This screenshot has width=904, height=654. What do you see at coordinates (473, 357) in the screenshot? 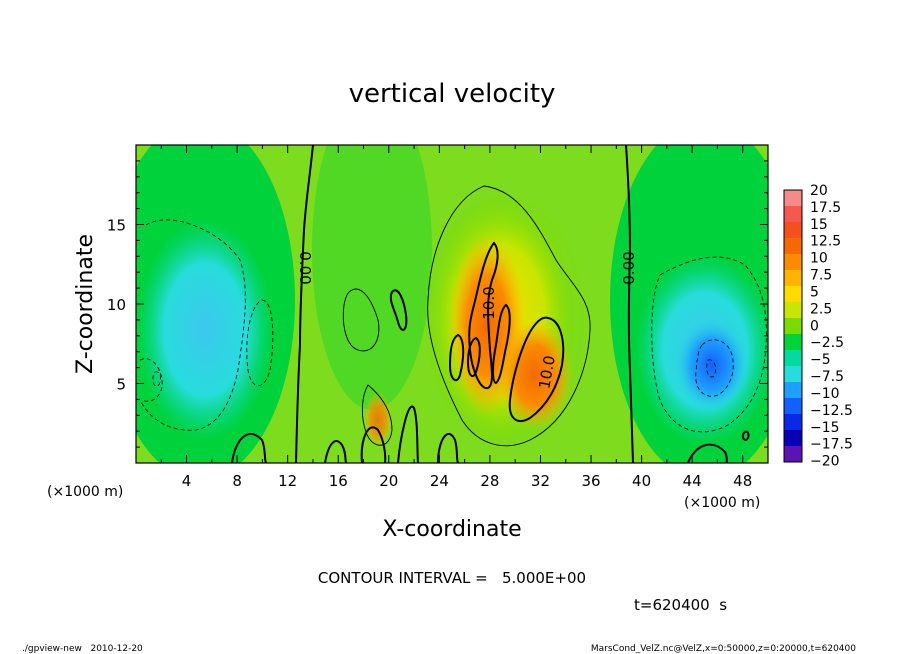
I see `contour-10-left-finger` at bounding box center [473, 357].